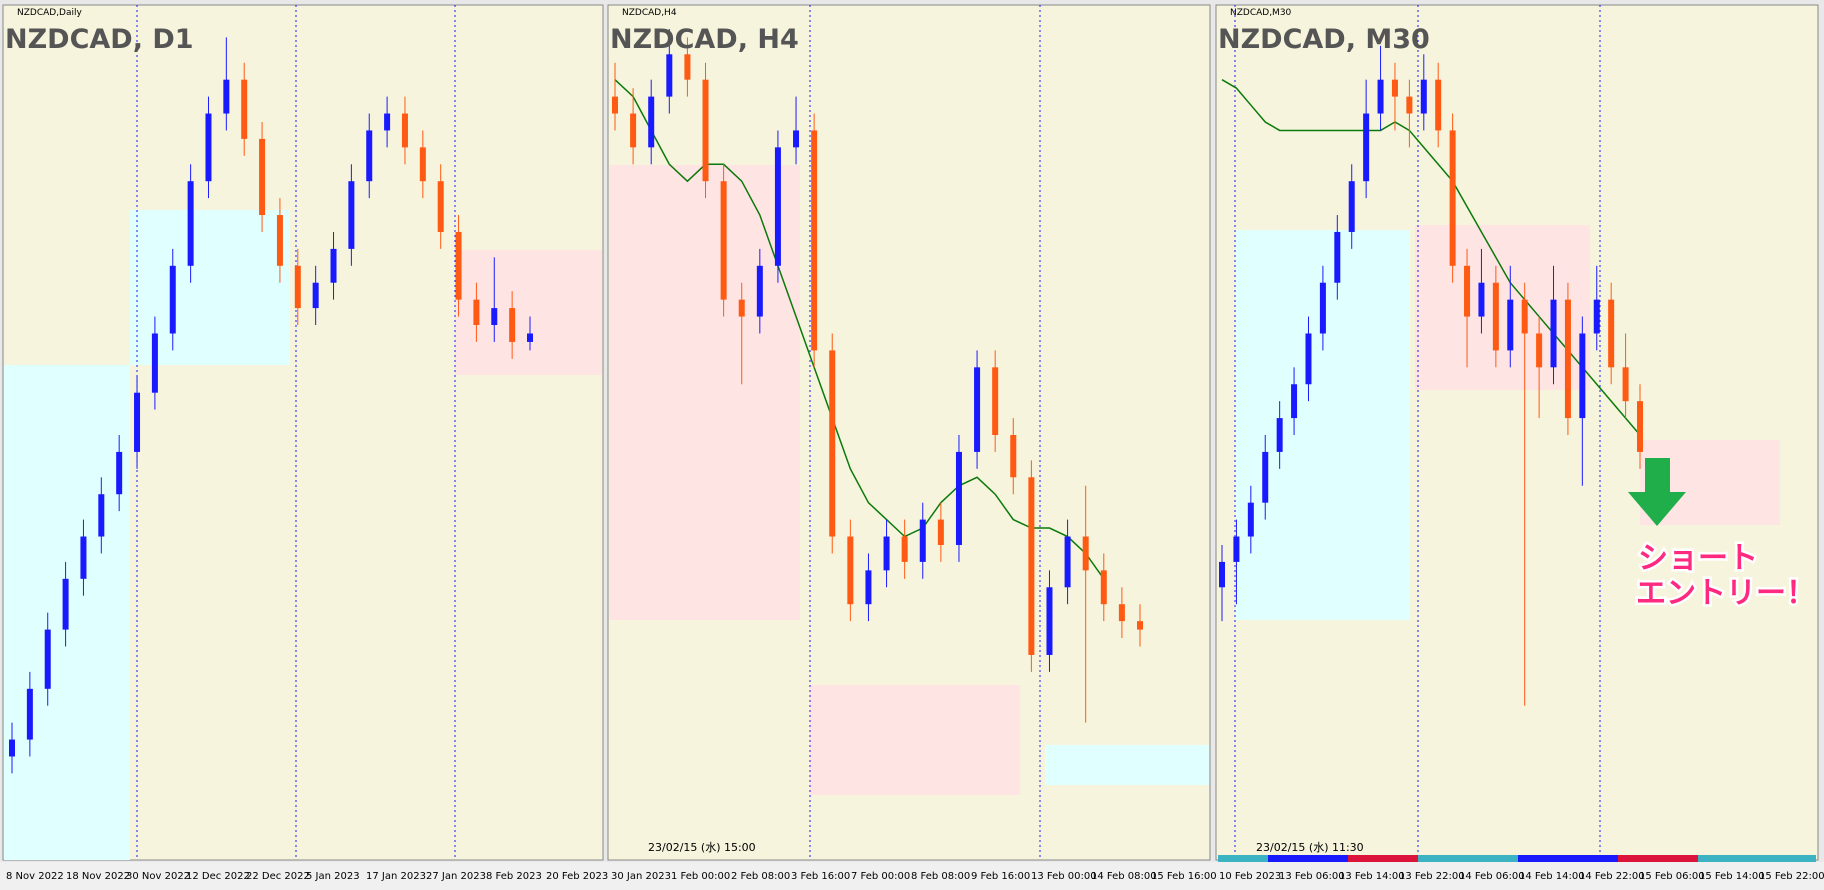  What do you see at coordinates (99, 39) in the screenshot?
I see `chart-title: NZDCAD, D1` at bounding box center [99, 39].